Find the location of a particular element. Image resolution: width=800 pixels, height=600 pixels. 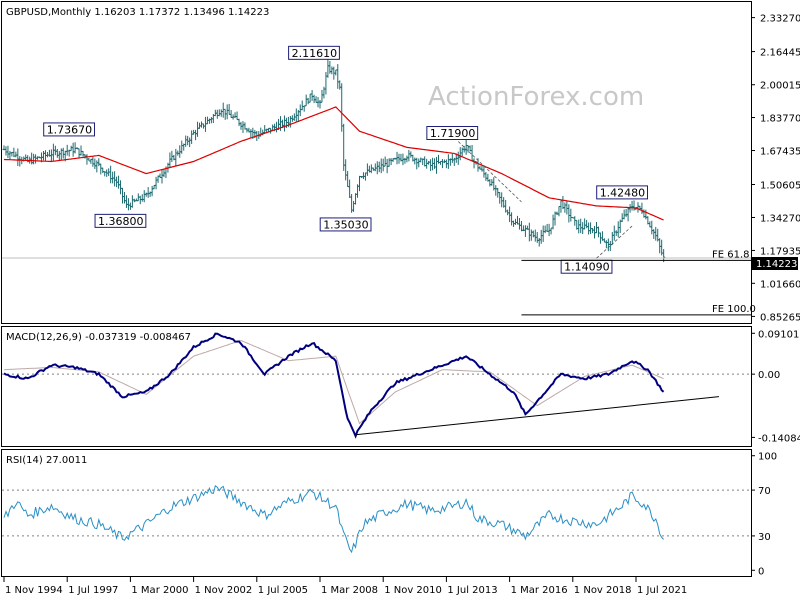

macd-line is located at coordinates (334, 385).